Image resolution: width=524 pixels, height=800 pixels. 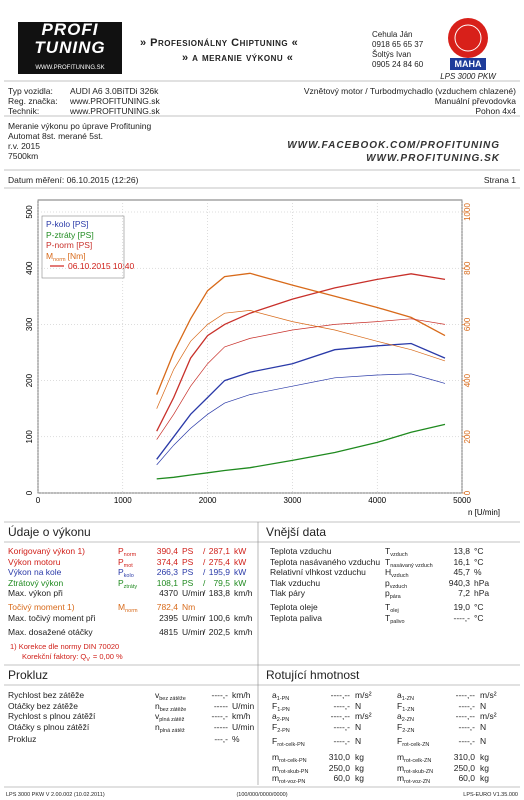 I want to click on logo-url: WWW.PROFITUNING.SK, so click(x=70, y=68).